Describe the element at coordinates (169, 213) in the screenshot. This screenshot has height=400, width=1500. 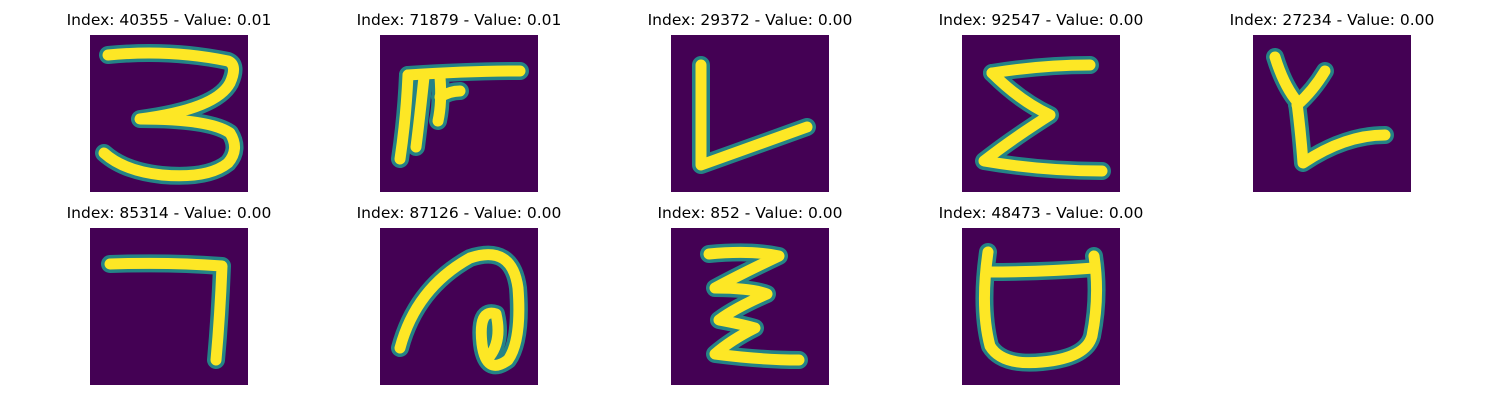
I see `panel-title: Index: 85314 - Value: 0.00` at that location.